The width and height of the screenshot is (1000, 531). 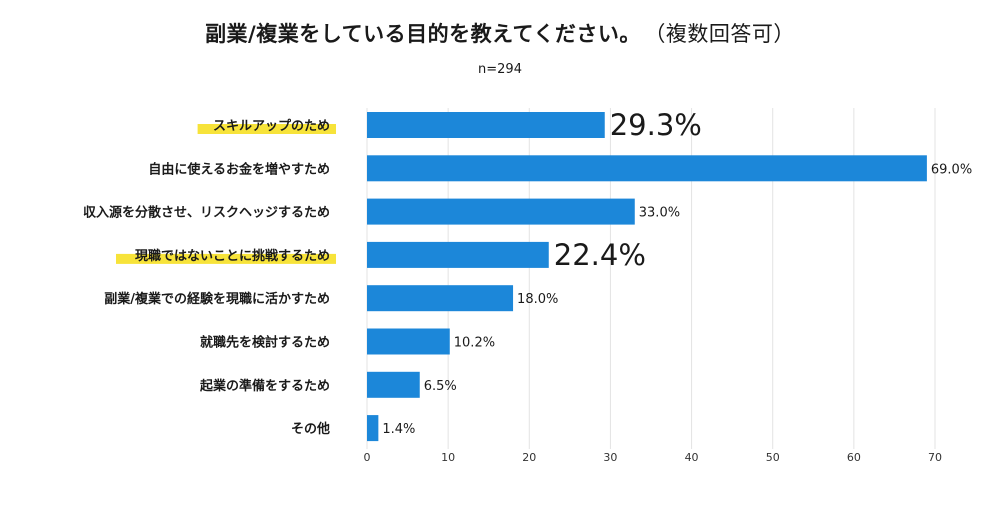 I want to click on category-label: 副業/複業での経験を現職に活かすため, so click(x=217, y=299).